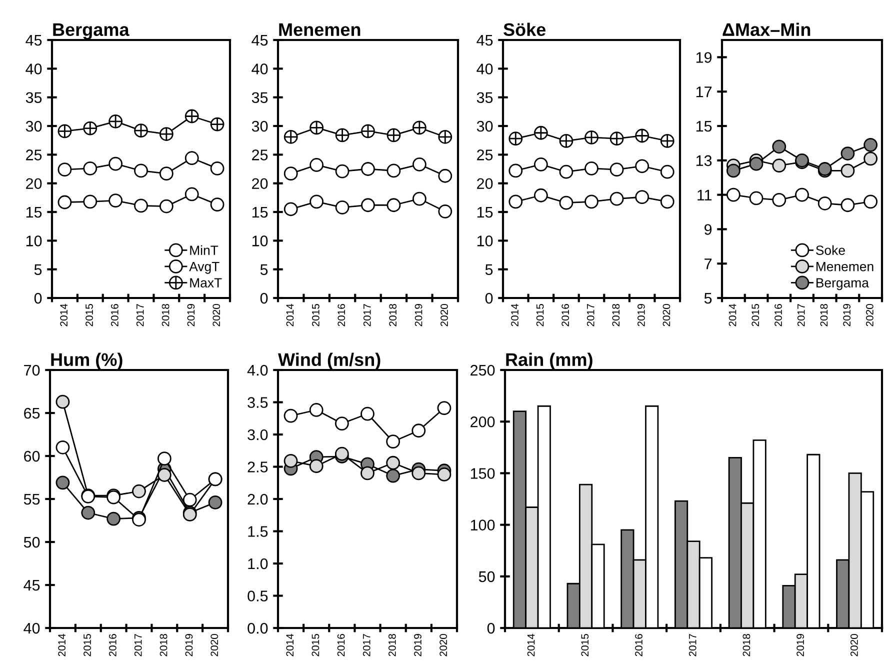 The image size is (892, 663). I want to click on y-tick-label: 7, so click(708, 264).